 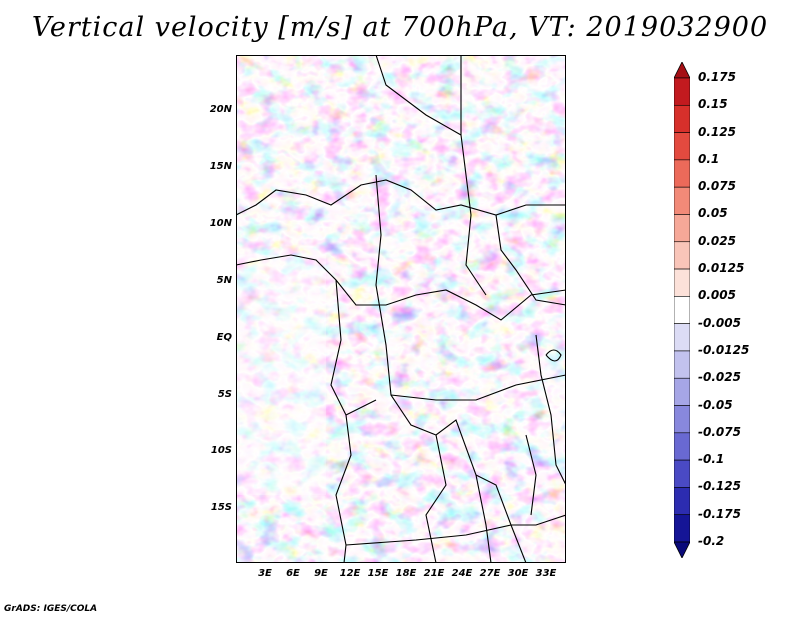 What do you see at coordinates (724, 349) in the screenshot?
I see `colorbar-label: -0.0125` at bounding box center [724, 349].